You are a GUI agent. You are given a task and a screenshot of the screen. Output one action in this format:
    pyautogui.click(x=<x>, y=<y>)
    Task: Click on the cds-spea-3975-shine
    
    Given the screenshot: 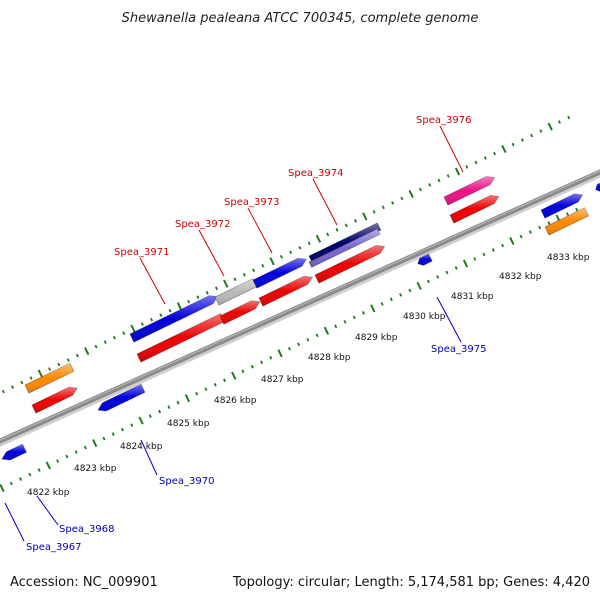 What is the action you would take?
    pyautogui.click(x=425, y=259)
    